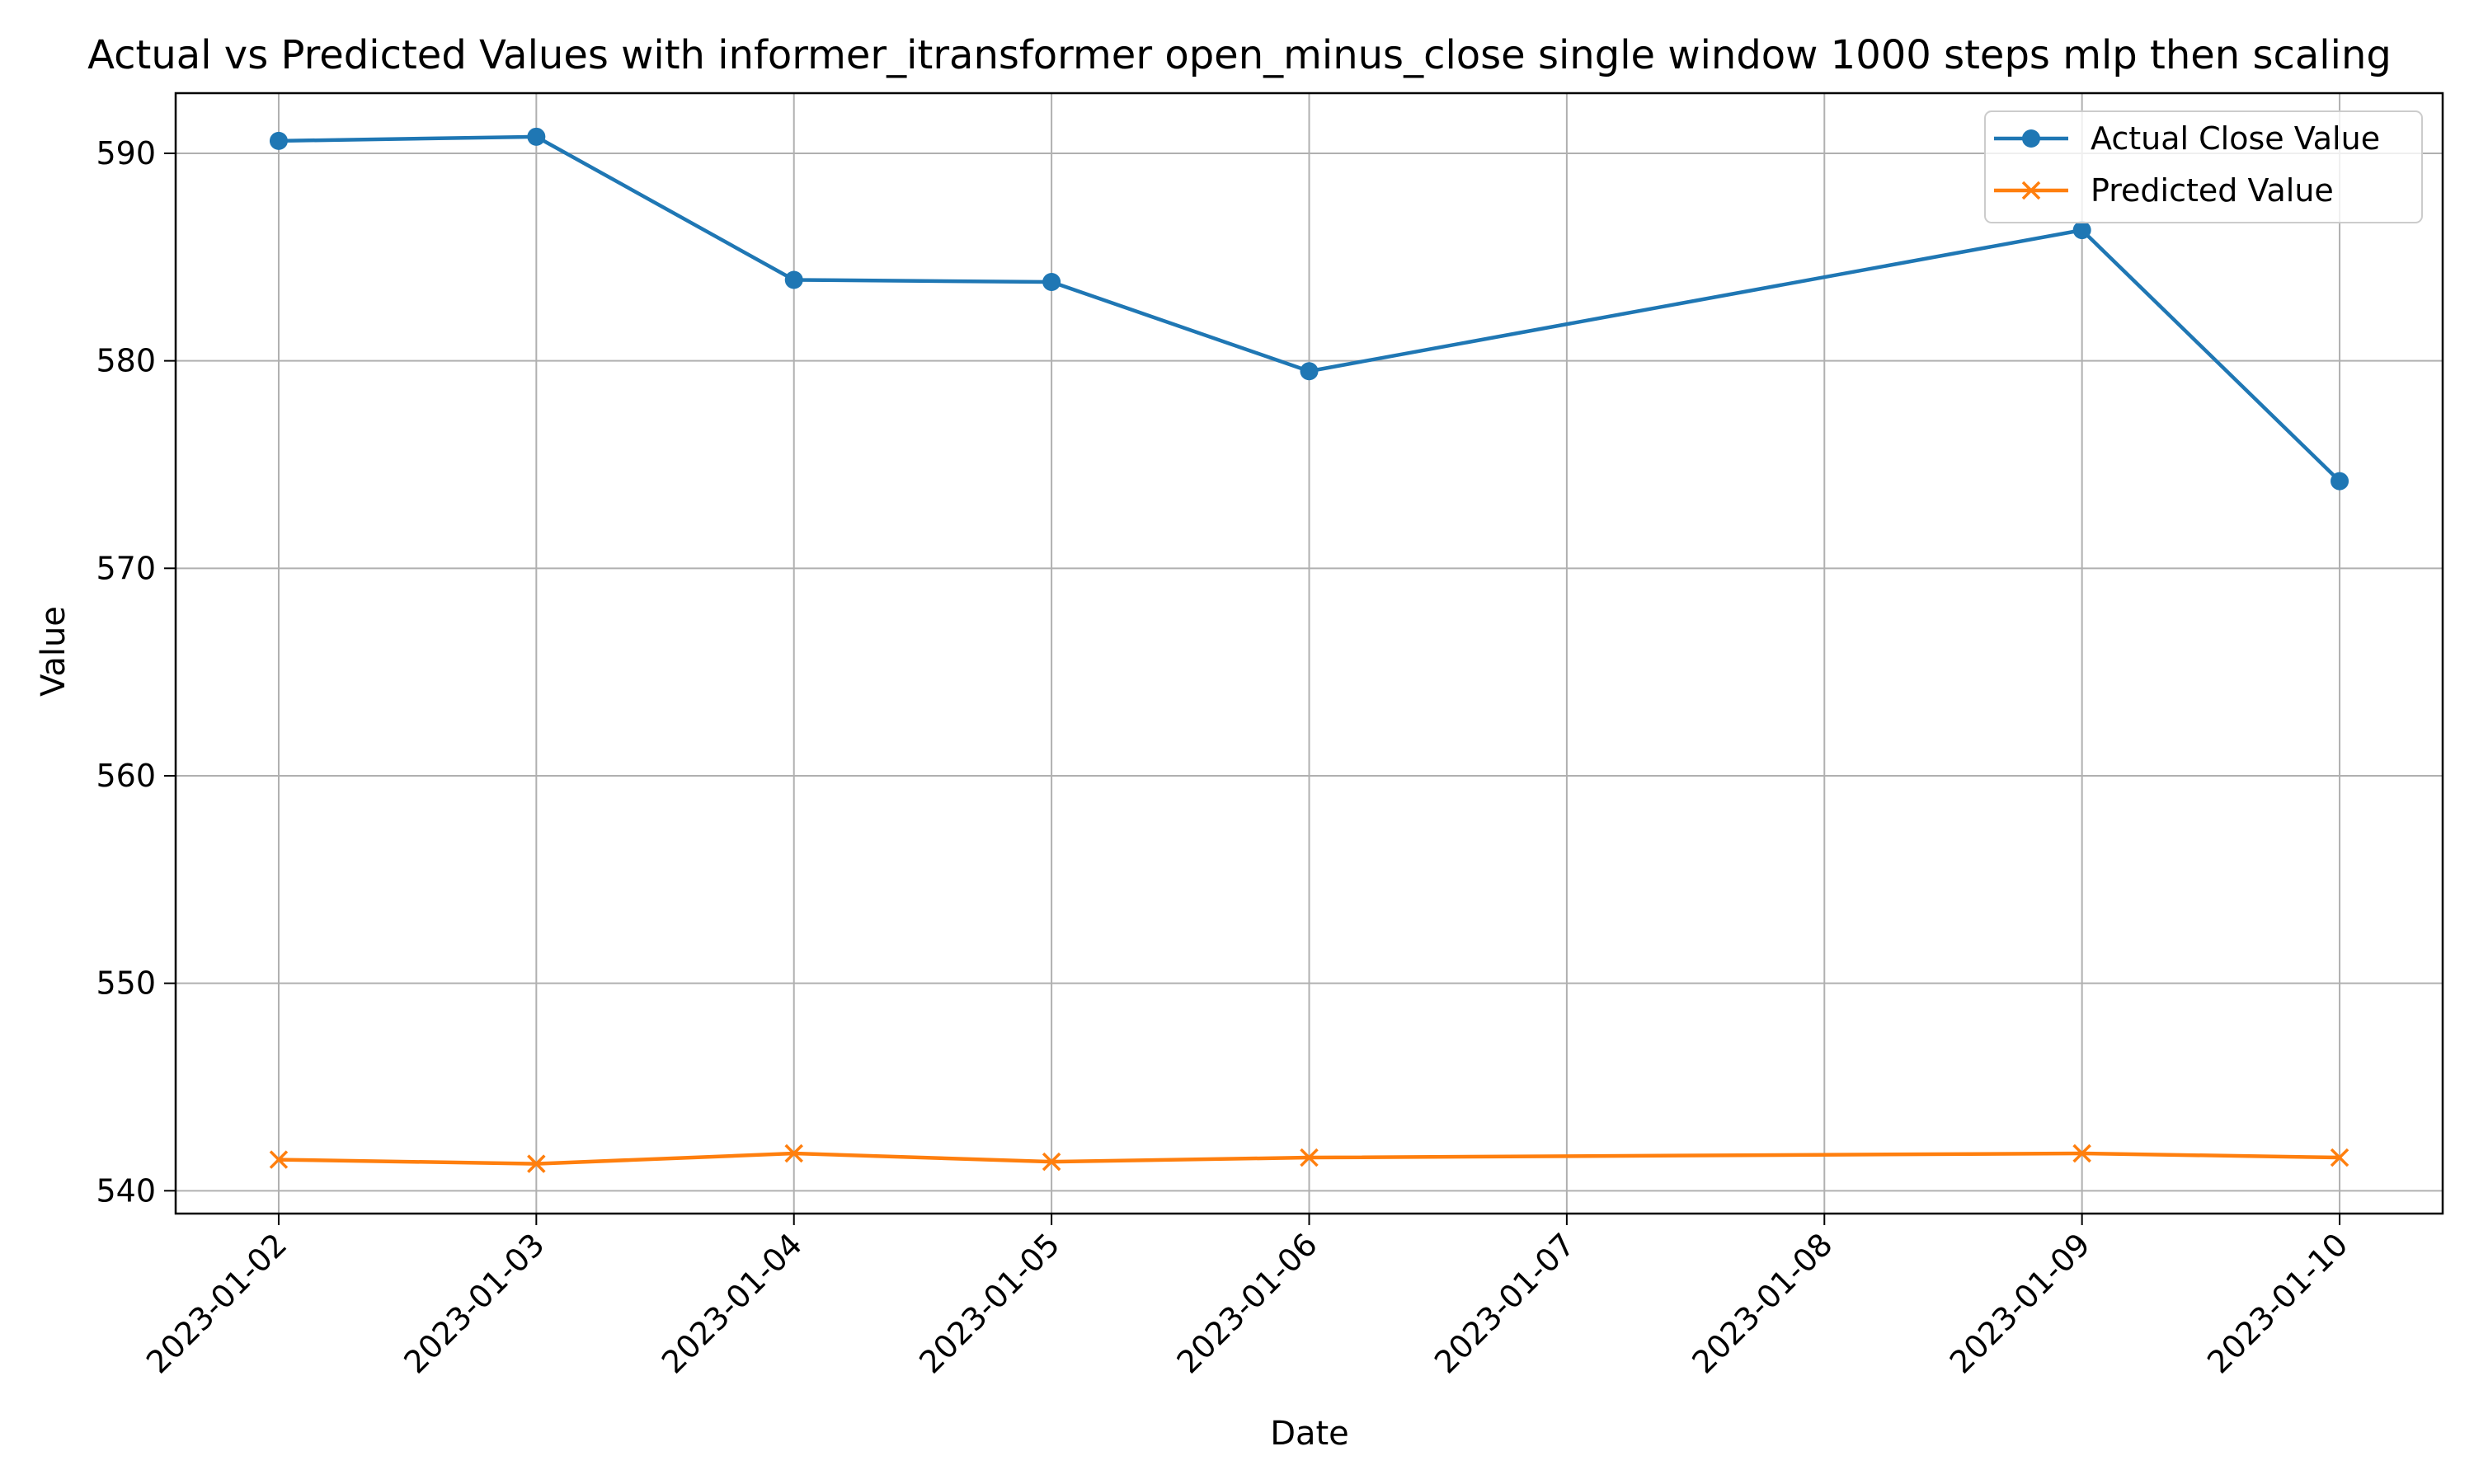  What do you see at coordinates (126, 568) in the screenshot?
I see `y-tick-label: 570` at bounding box center [126, 568].